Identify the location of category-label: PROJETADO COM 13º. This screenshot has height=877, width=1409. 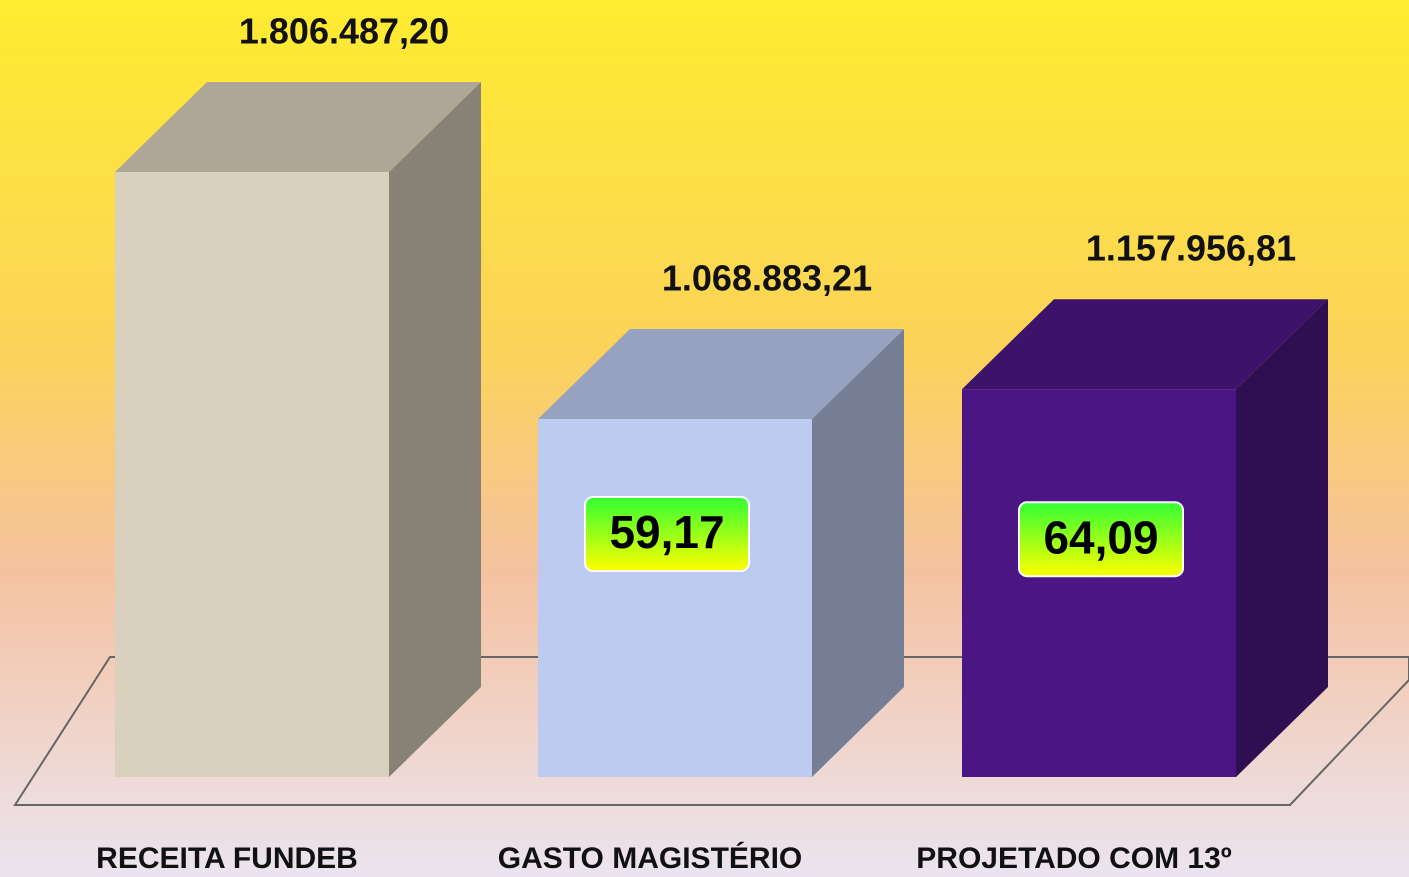
(1073, 858).